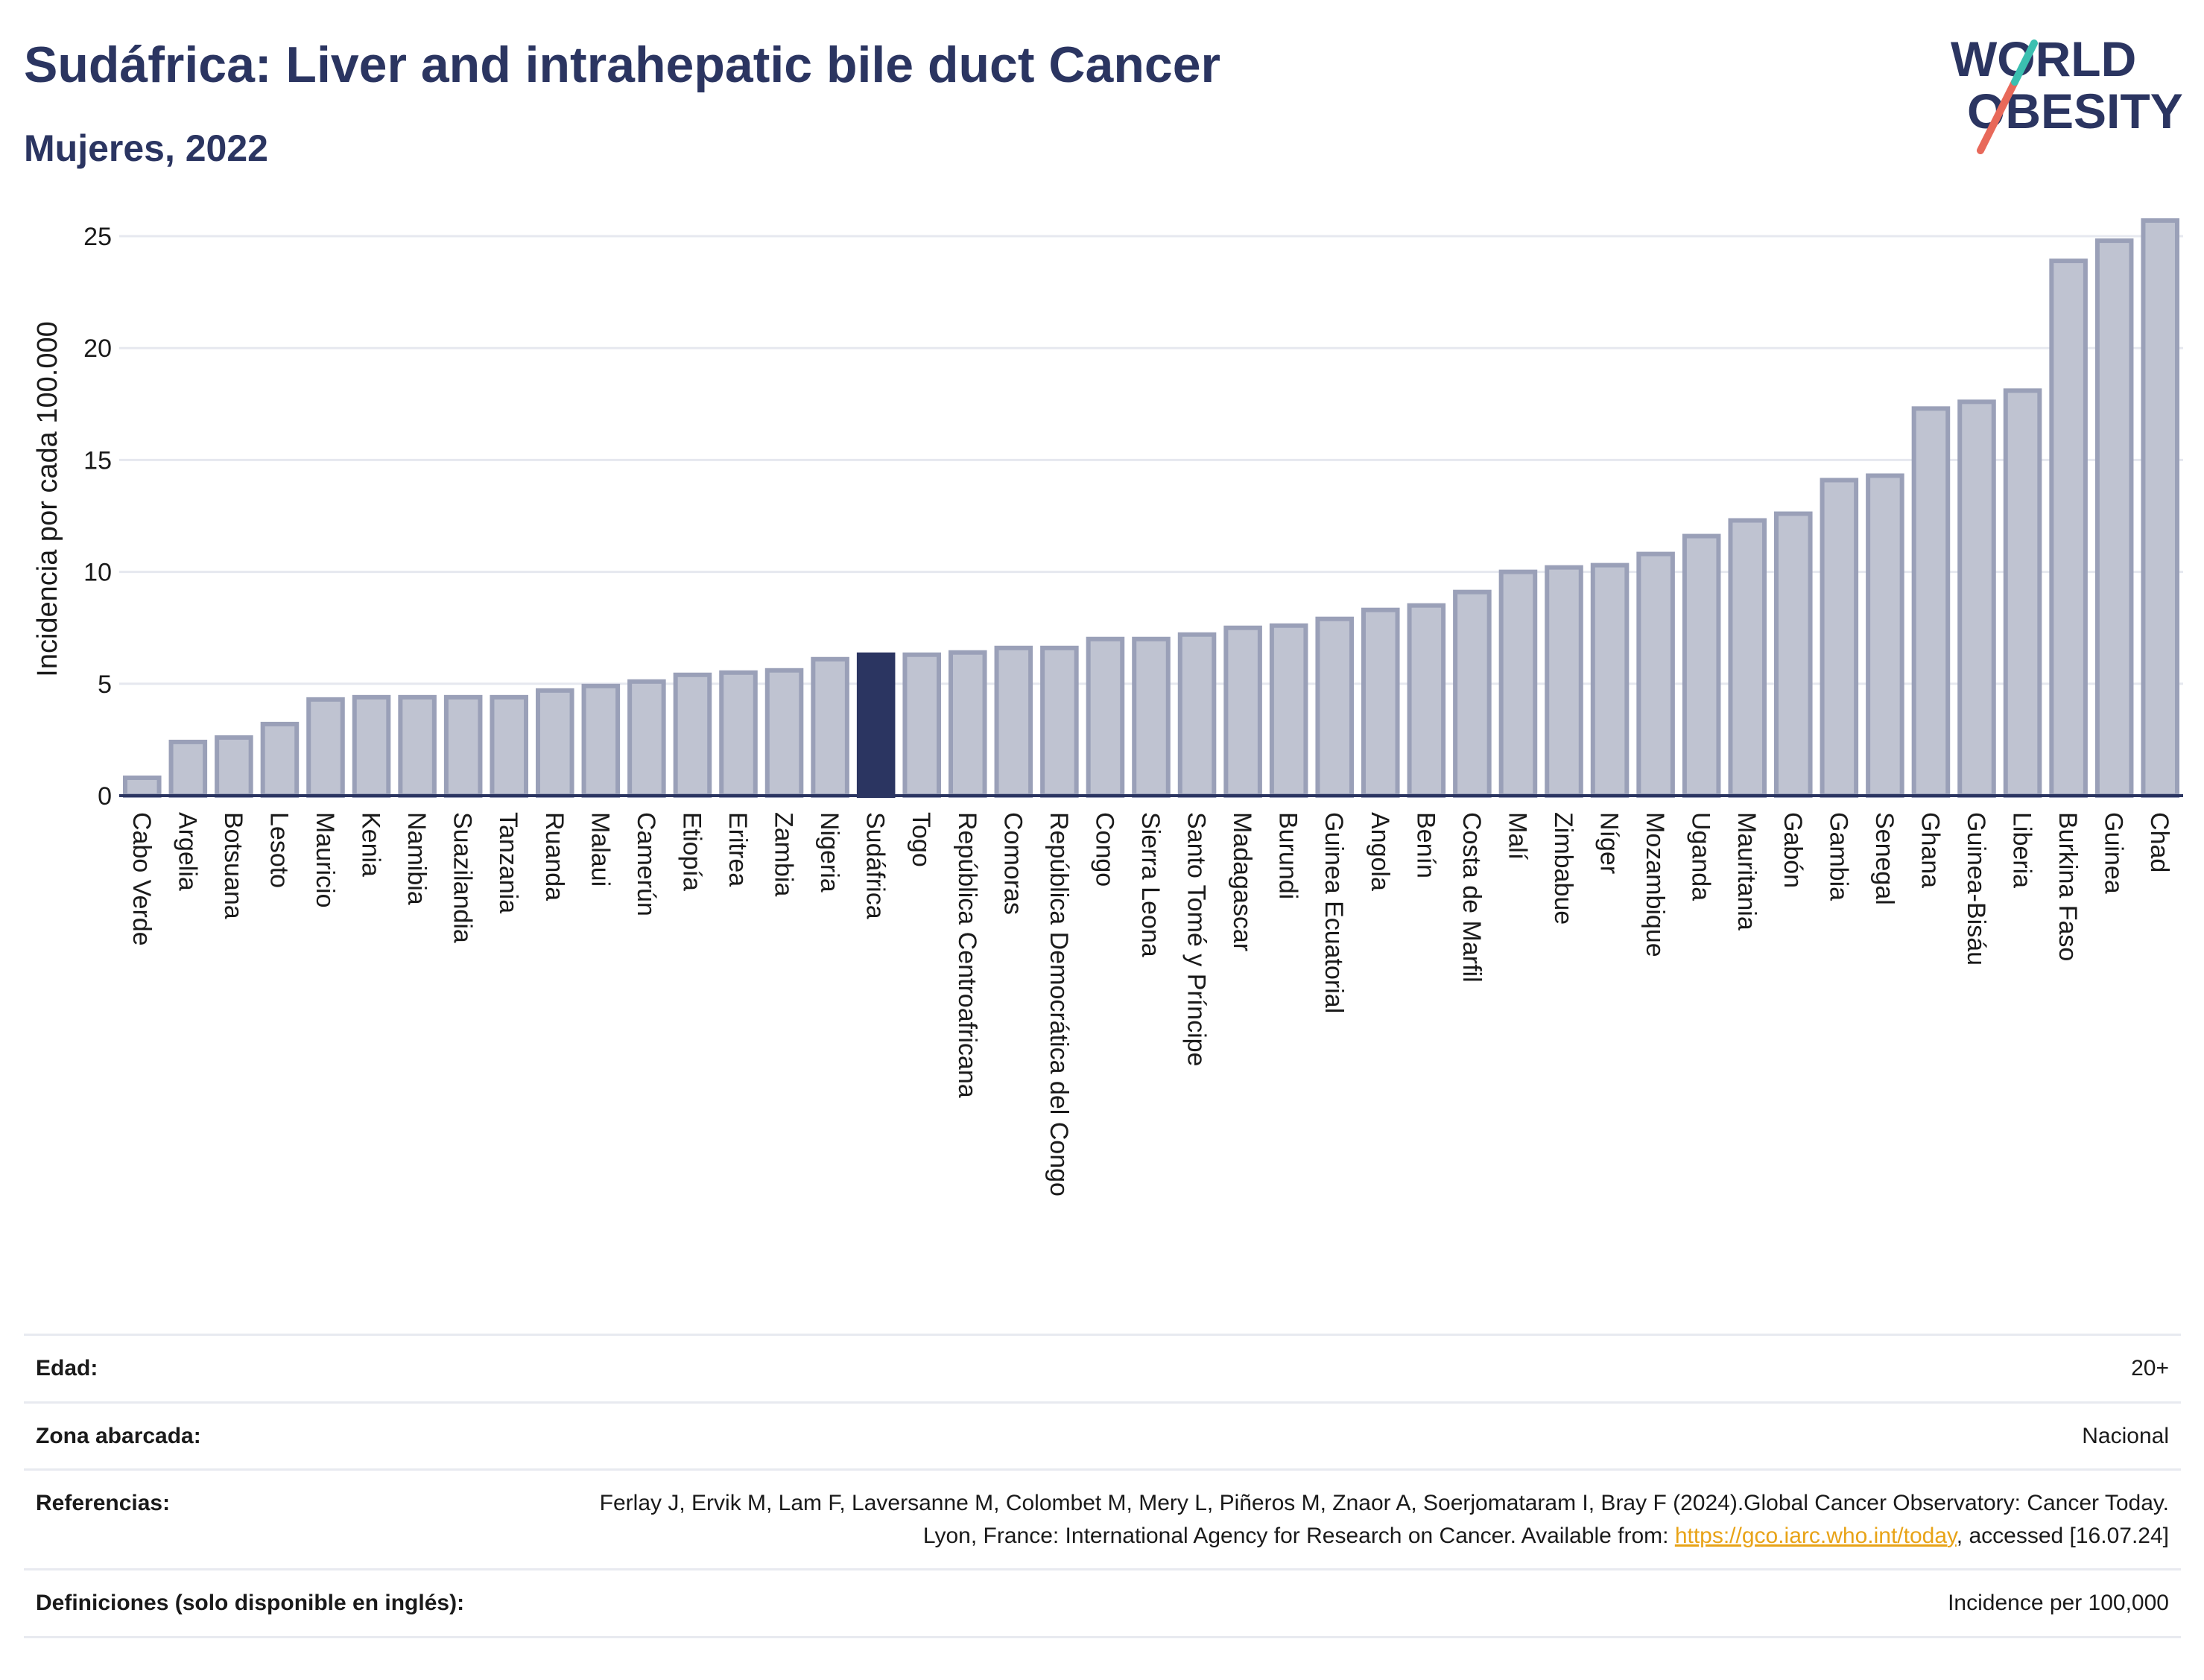 This screenshot has height=1680, width=2204. Describe the element at coordinates (646, 864) in the screenshot. I see `x-tick-label: Camerún` at that location.